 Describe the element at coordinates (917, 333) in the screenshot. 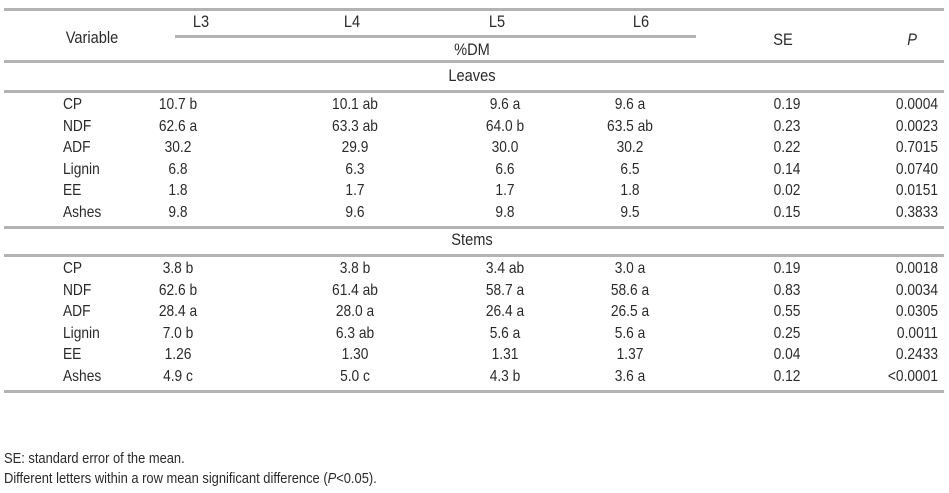

I see `cell-p: 0.0011` at that location.